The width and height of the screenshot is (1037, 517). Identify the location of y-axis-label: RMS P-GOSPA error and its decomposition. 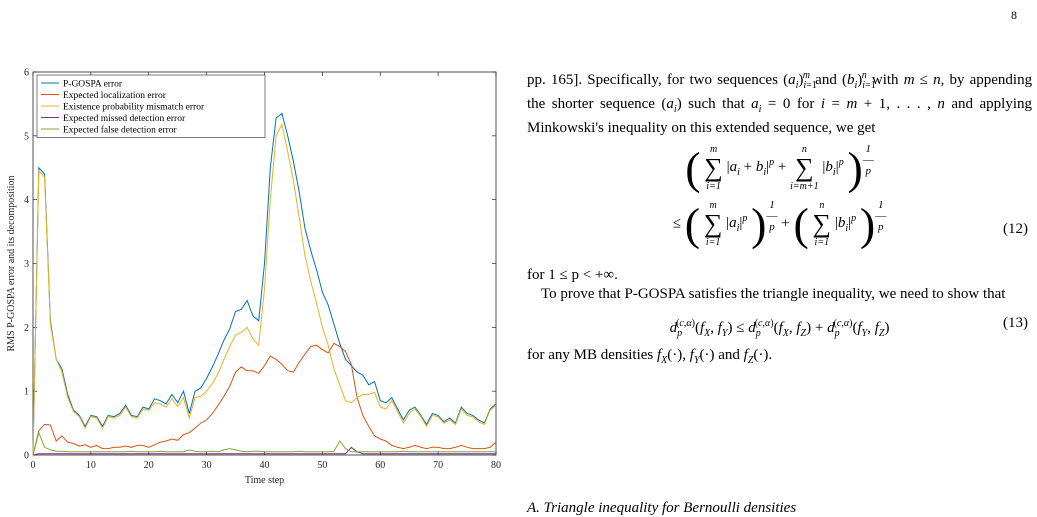
(11, 263).